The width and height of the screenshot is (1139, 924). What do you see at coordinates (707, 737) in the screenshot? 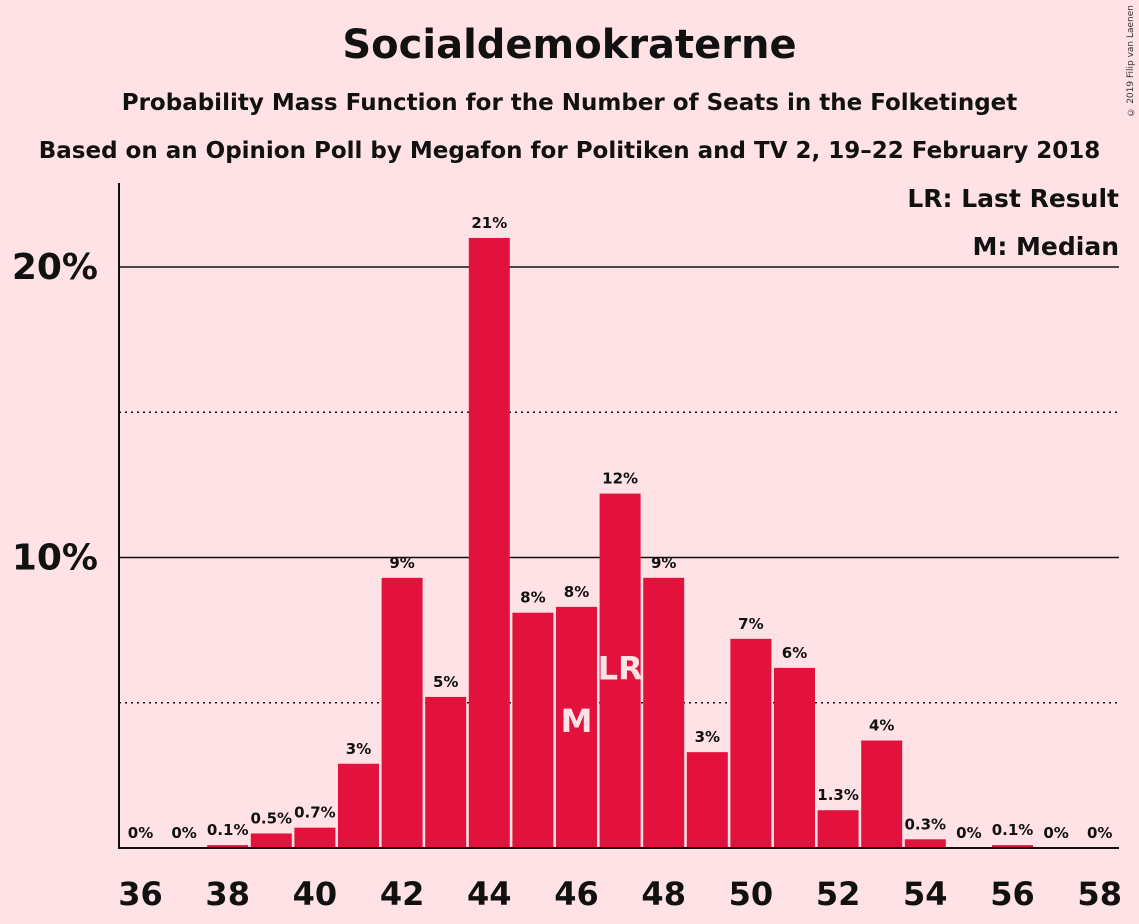
I see `value-label-seat-49: 3%` at bounding box center [707, 737].